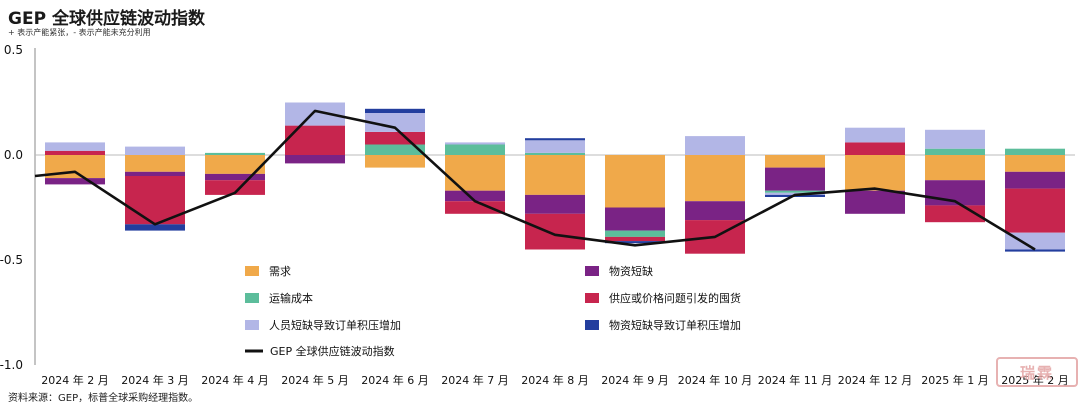 The height and width of the screenshot is (407, 1080). Describe the element at coordinates (79, 32) in the screenshot. I see `chart-subtitle: + 表示产能紧张，- 表示产能未充分利用` at that location.